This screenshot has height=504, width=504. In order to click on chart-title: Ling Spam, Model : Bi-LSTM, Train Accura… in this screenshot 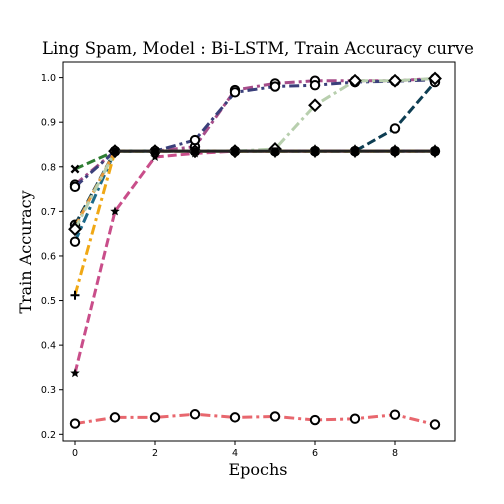, I will do `click(258, 48)`.